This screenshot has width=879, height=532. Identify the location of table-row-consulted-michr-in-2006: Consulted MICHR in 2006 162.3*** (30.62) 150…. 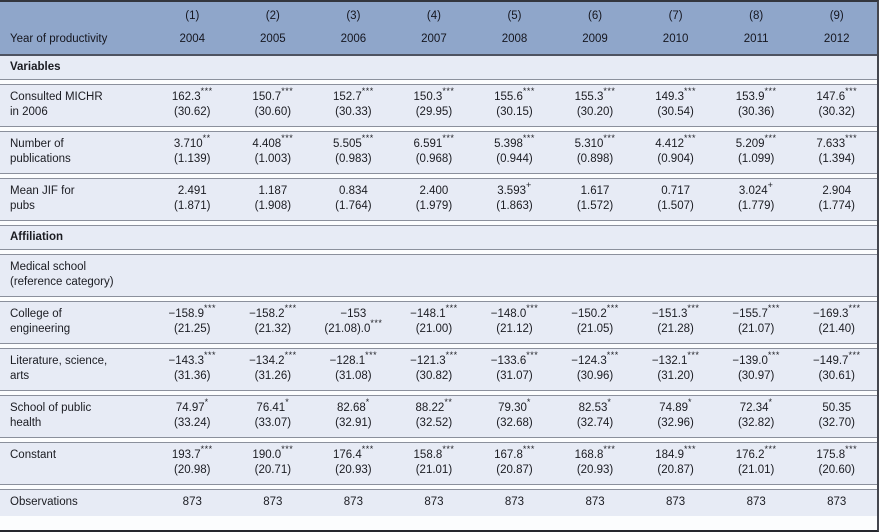
(438, 105).